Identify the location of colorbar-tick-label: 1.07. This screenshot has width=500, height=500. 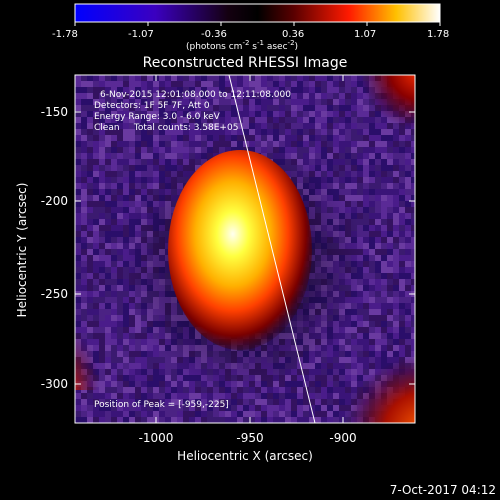
(365, 34).